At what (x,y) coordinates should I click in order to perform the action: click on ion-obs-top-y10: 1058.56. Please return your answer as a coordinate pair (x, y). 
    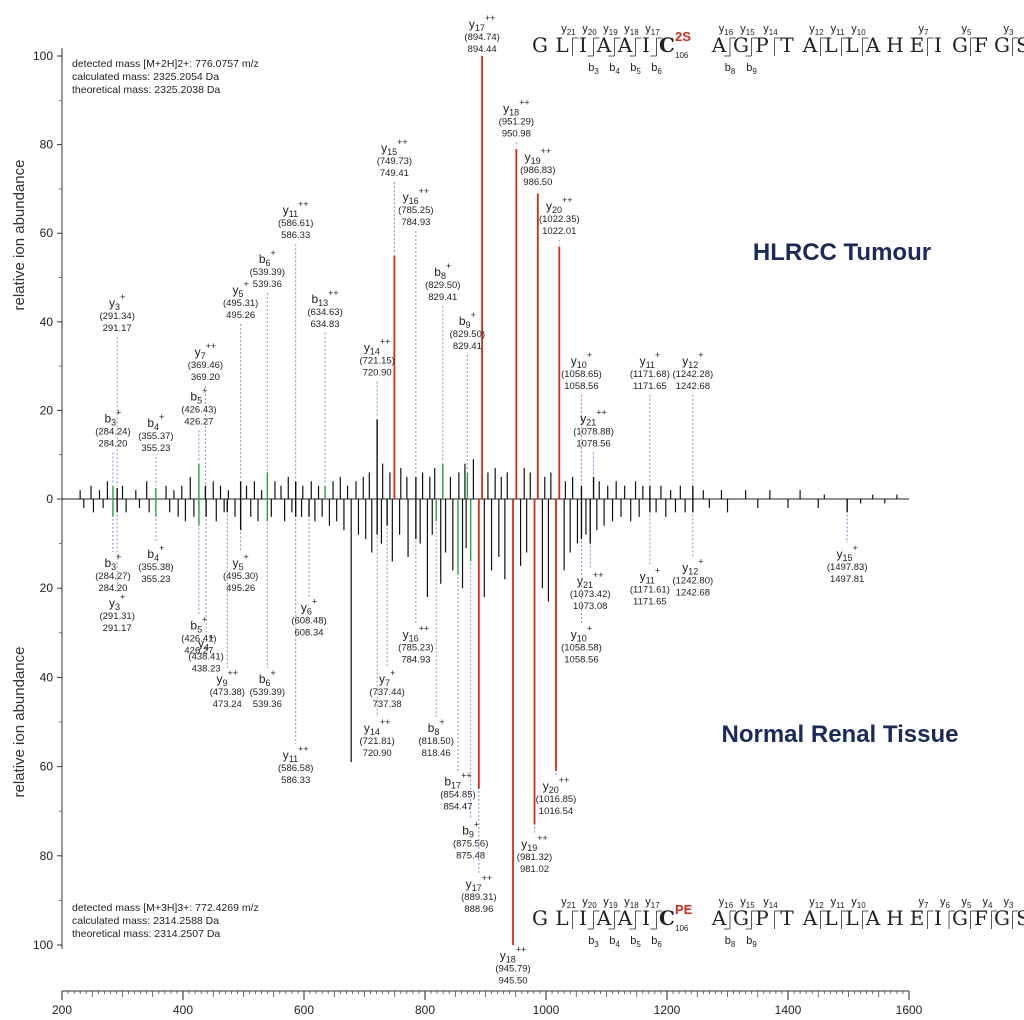
    Looking at the image, I should click on (581, 386).